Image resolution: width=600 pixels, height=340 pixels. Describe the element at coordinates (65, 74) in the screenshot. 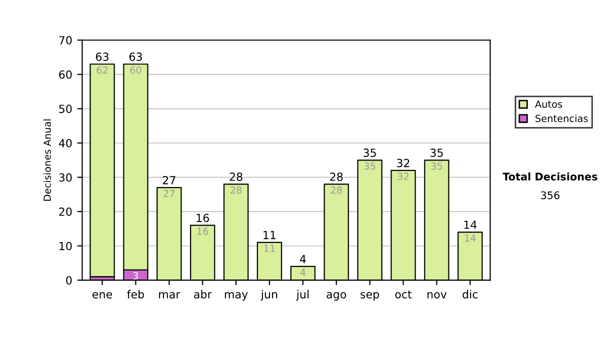

I see `y-tick-label: 60` at that location.